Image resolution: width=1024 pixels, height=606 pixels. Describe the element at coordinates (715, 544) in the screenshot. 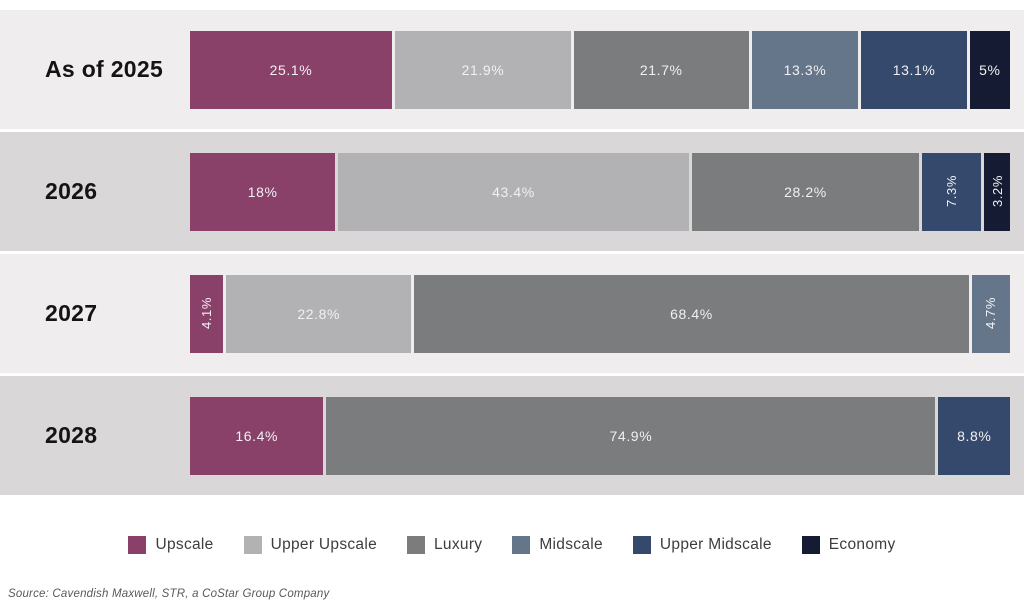

I see `legend-item-label: Upper Midscale` at that location.